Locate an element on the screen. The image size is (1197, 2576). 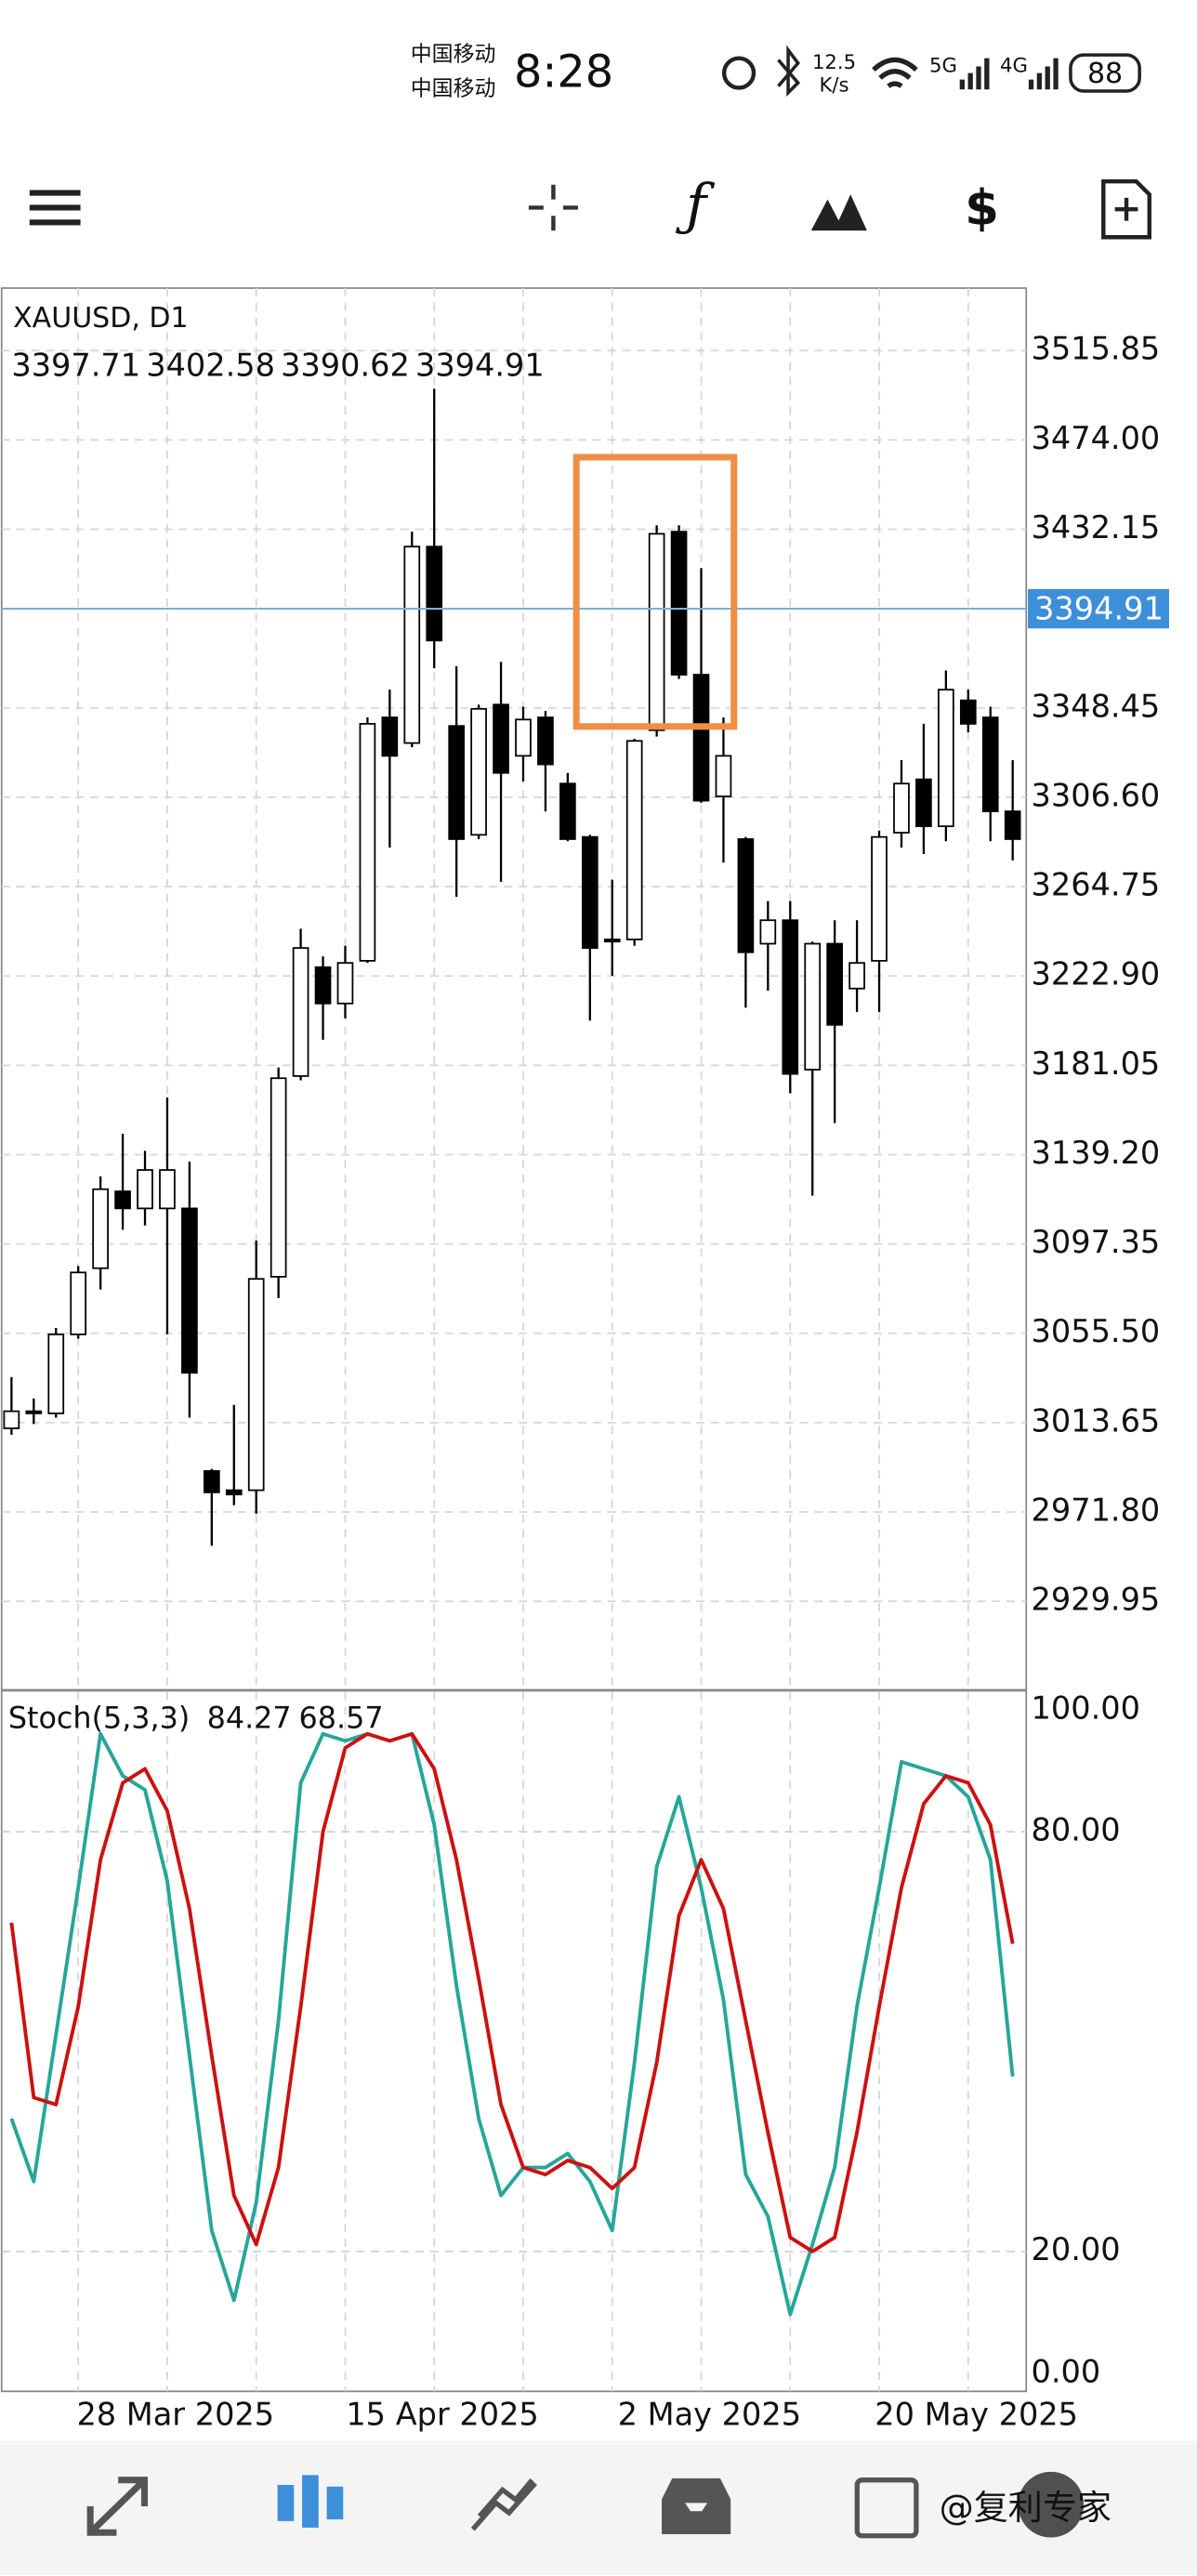
y-tick-label: 3181.05 is located at coordinates (1096, 1063).